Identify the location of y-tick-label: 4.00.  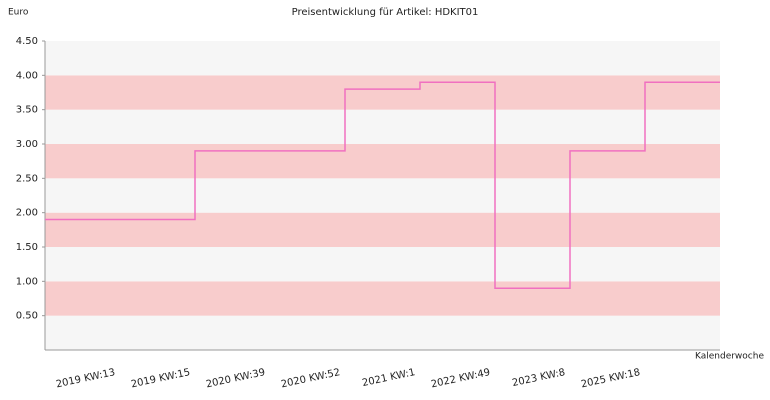
(27, 75).